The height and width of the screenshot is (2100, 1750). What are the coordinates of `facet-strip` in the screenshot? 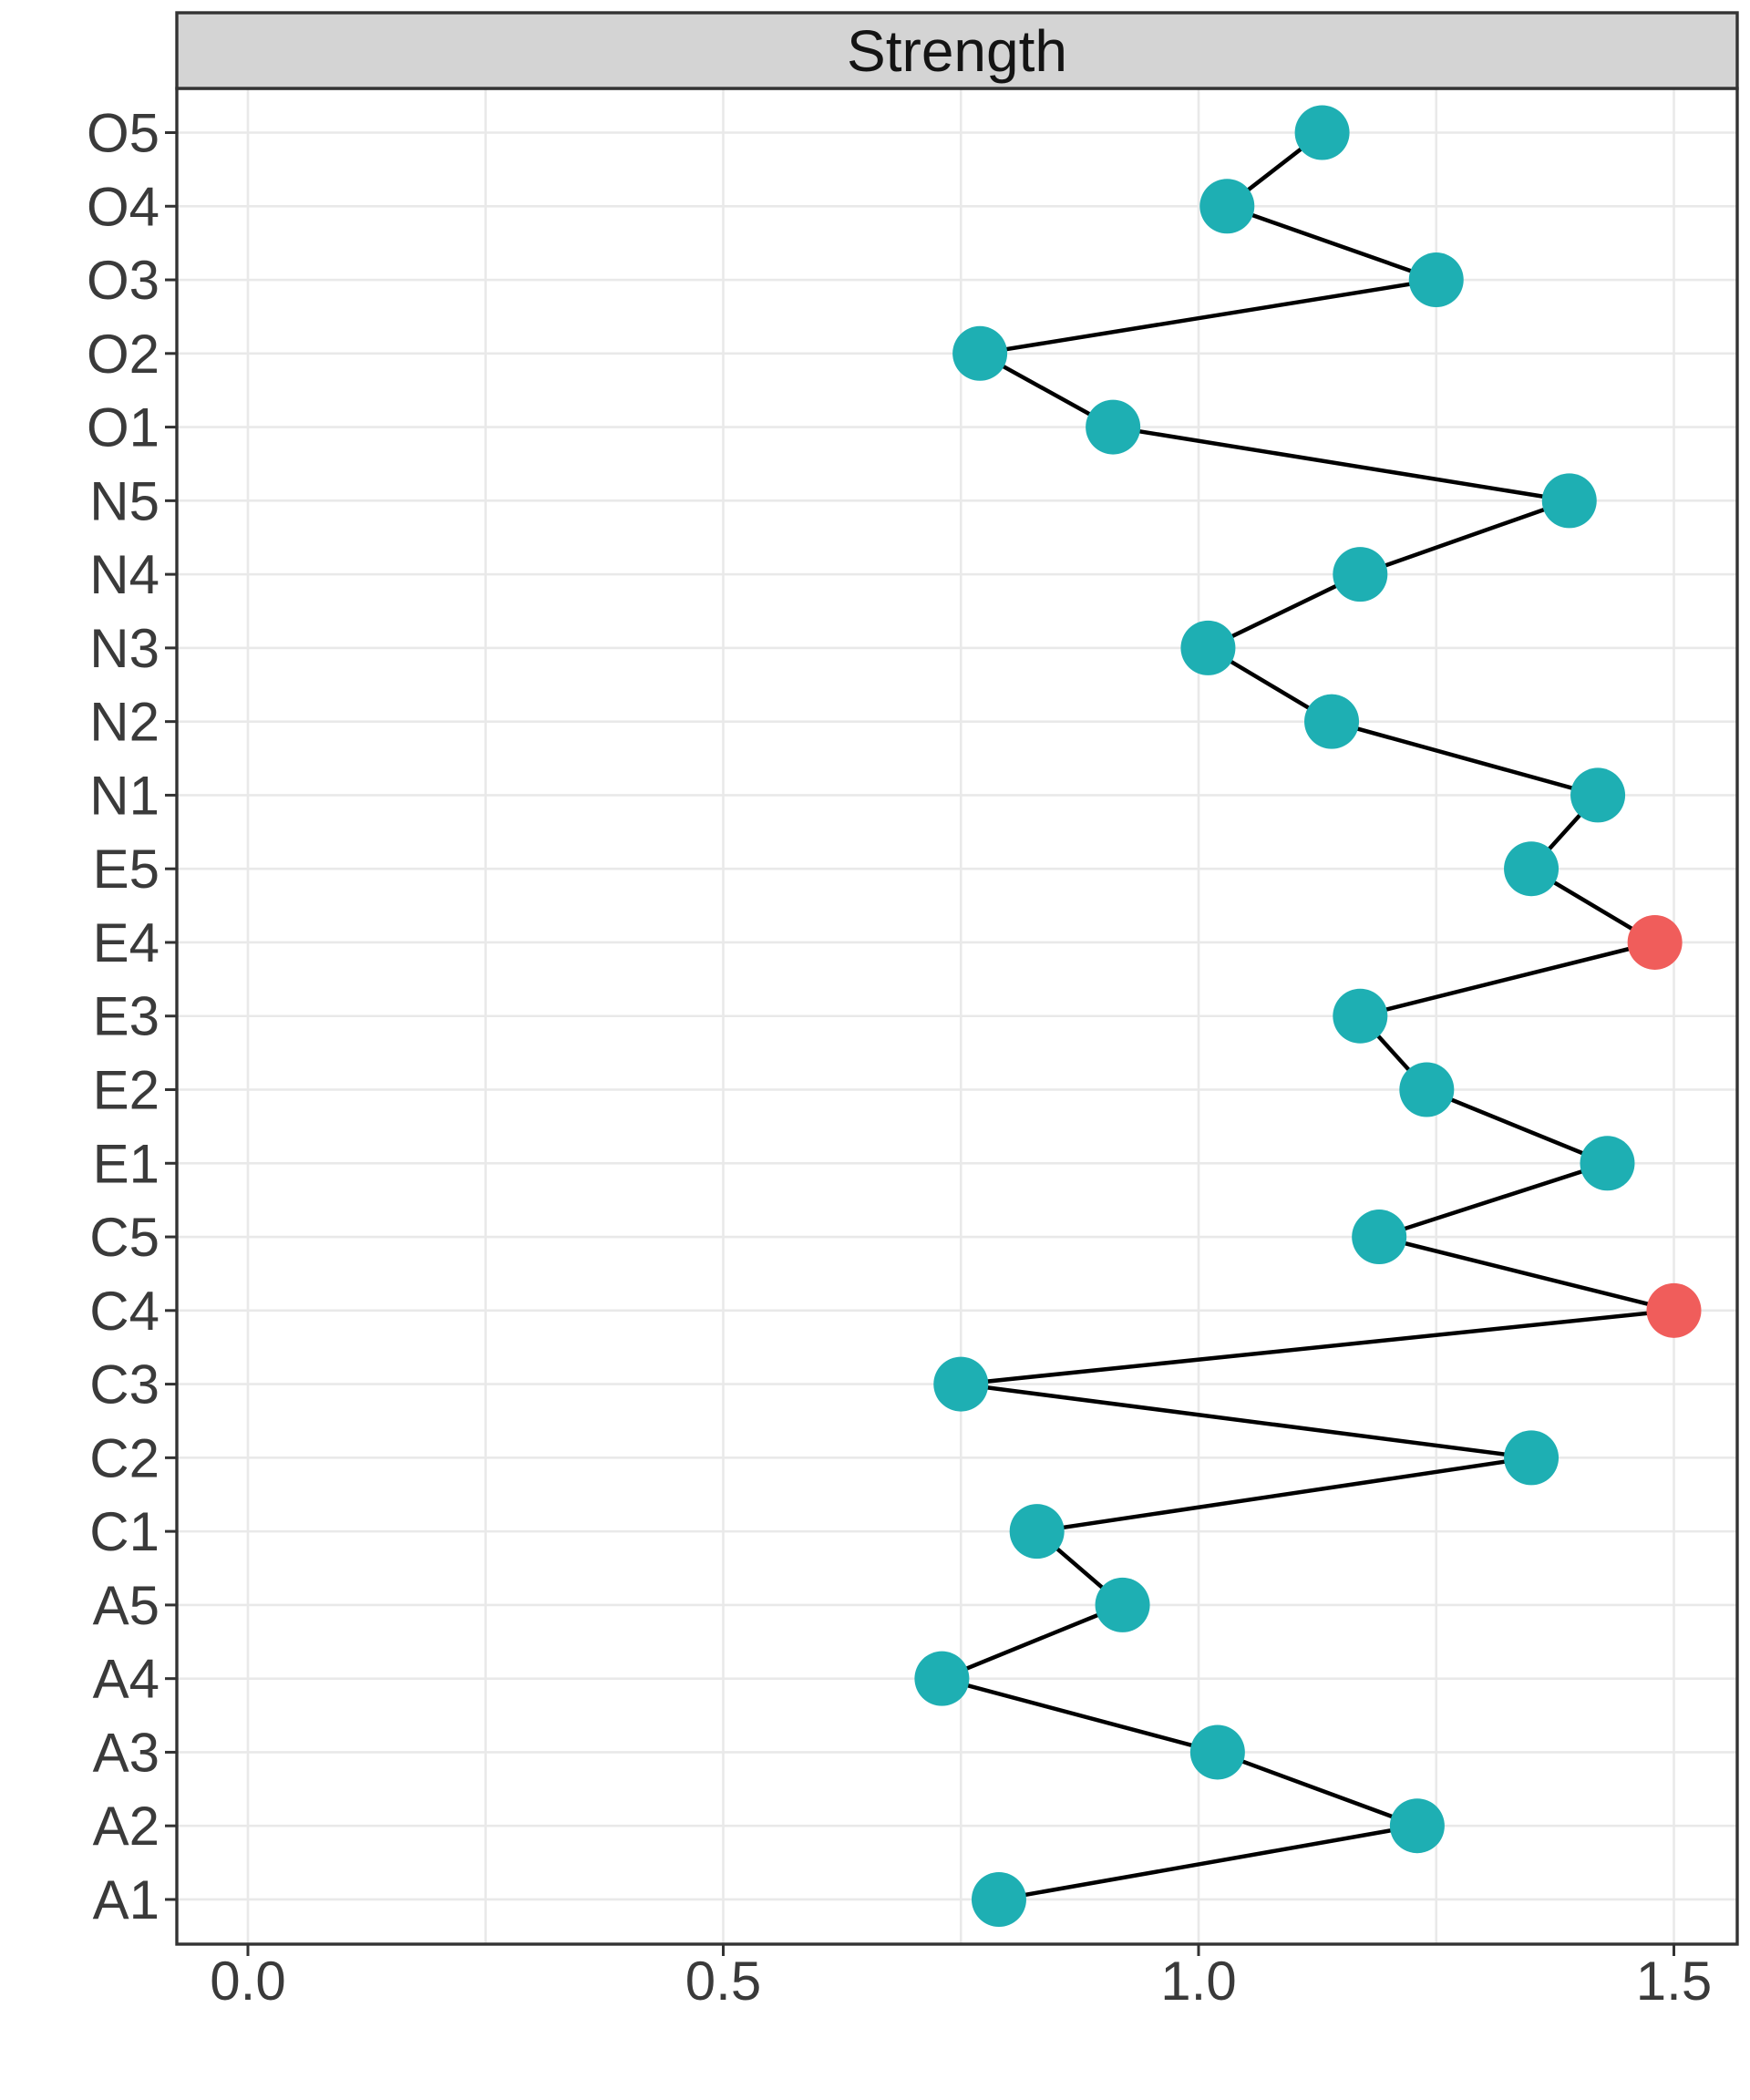 It's located at (957, 51).